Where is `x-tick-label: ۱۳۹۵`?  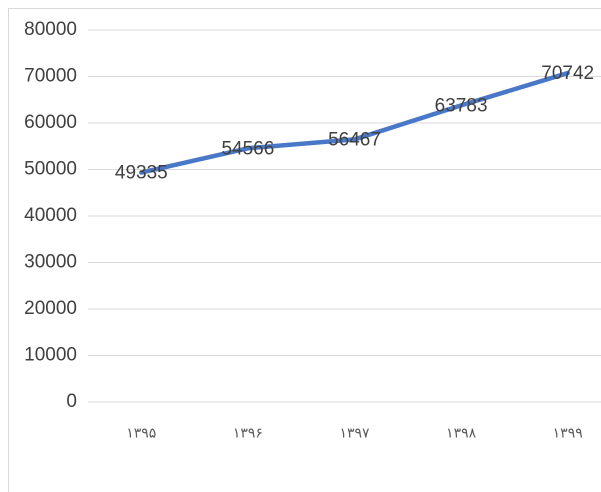 x-tick-label: ۱۳۹۵ is located at coordinates (141, 433).